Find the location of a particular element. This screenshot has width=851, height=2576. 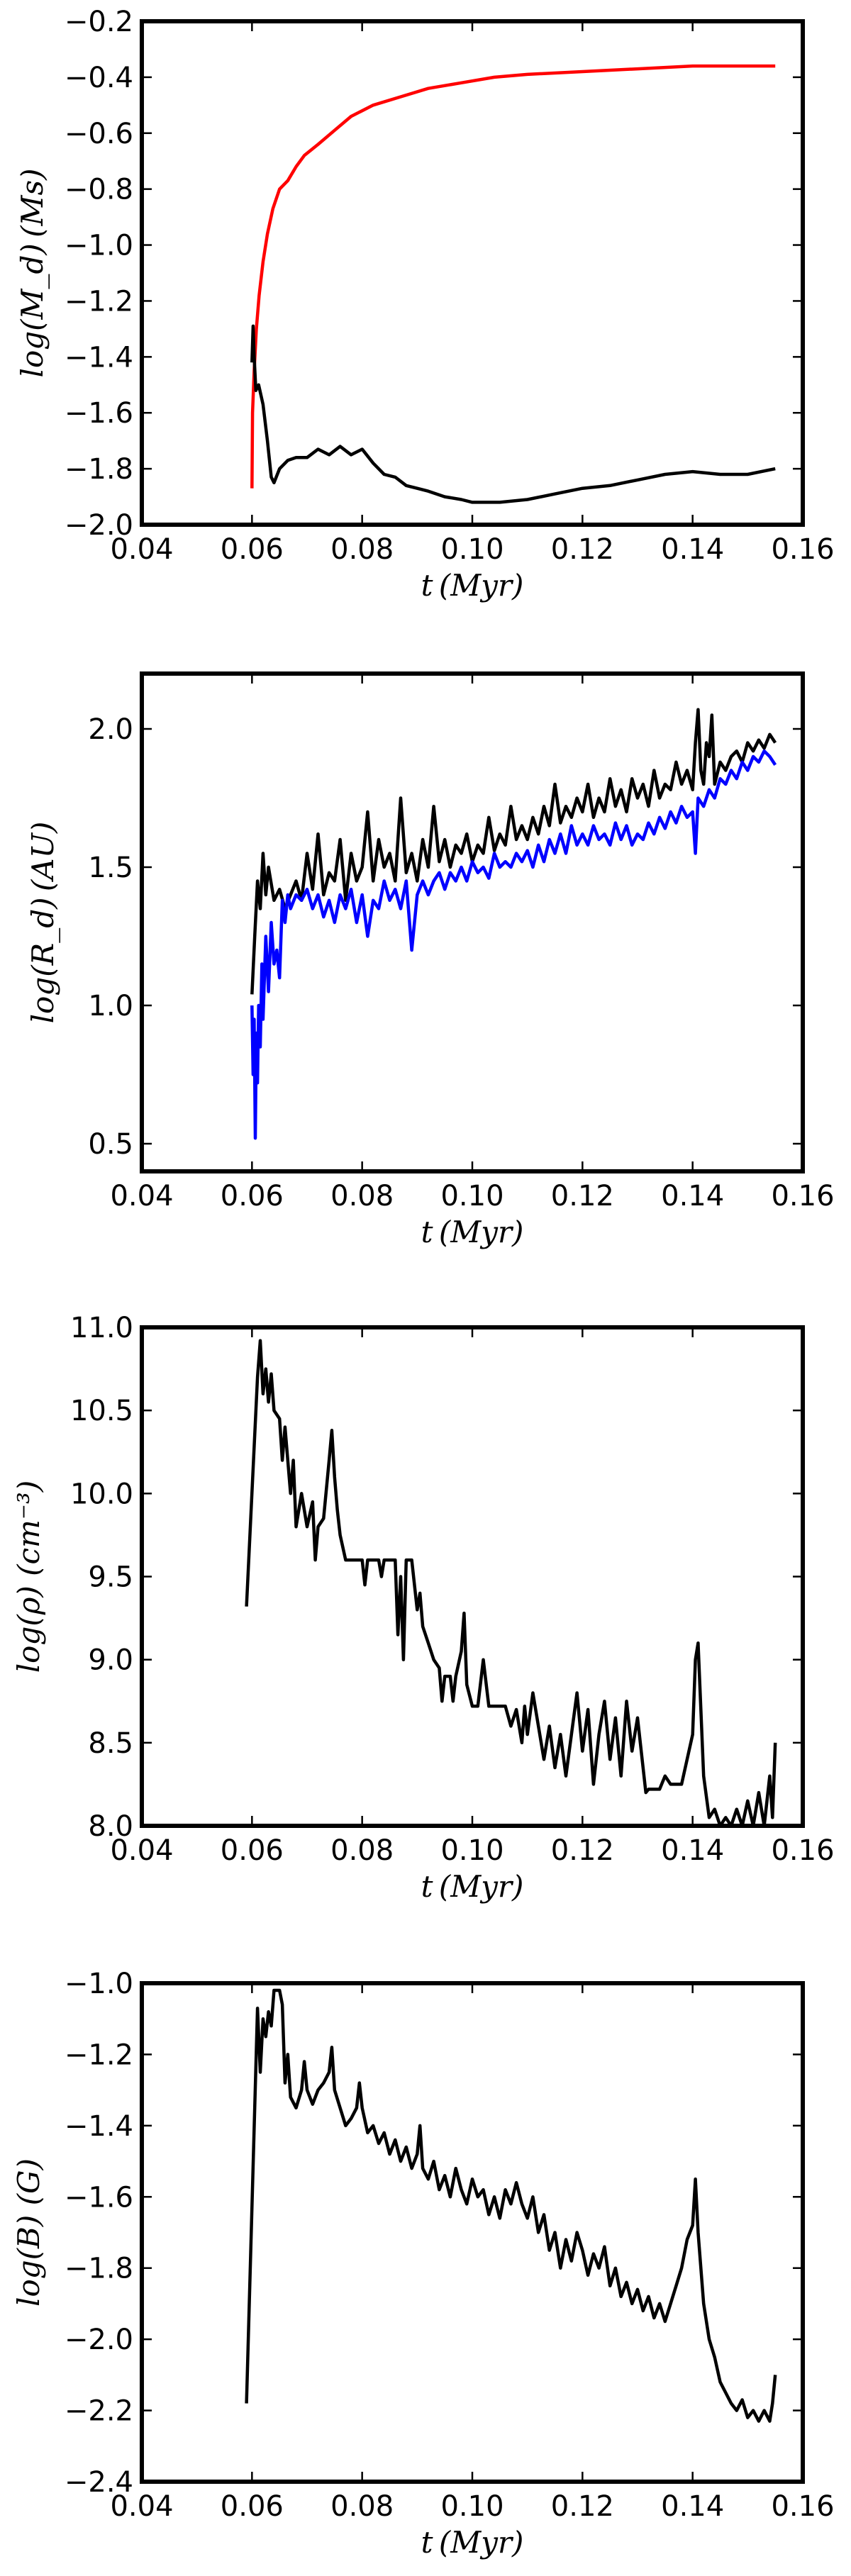

y-axis-label: log(ρ) (cm⁻³) is located at coordinates (28, 1577).